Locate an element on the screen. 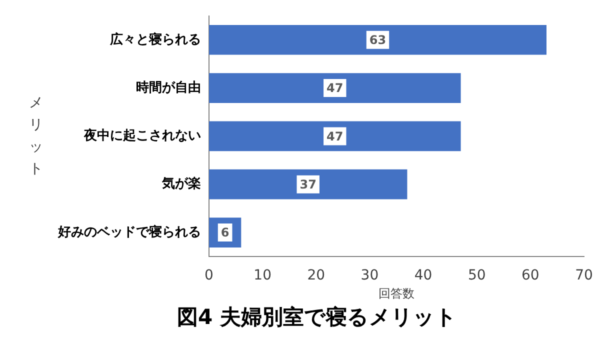  x-axis-title: 回答数 is located at coordinates (396, 293).